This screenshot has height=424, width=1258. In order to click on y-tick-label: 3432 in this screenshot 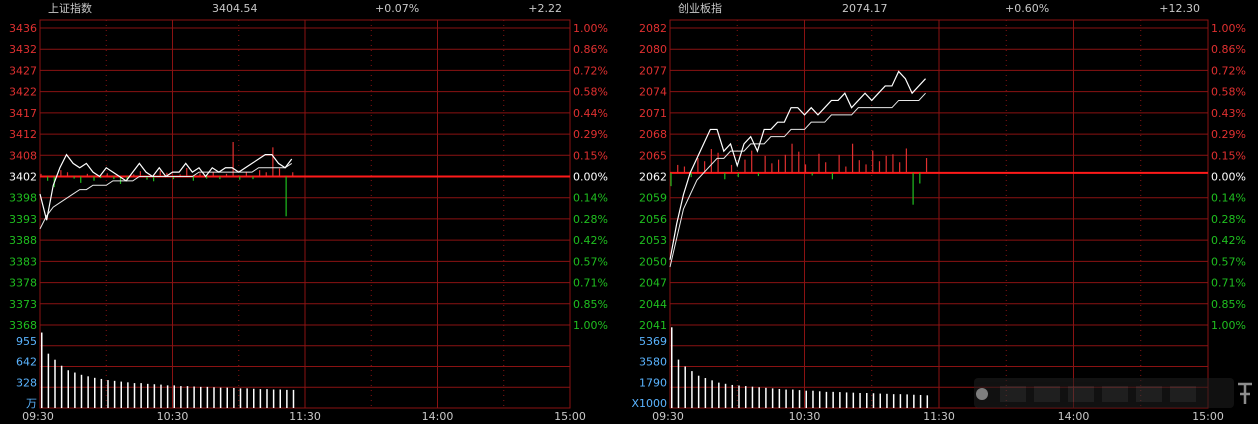, I will do `click(23, 49)`.